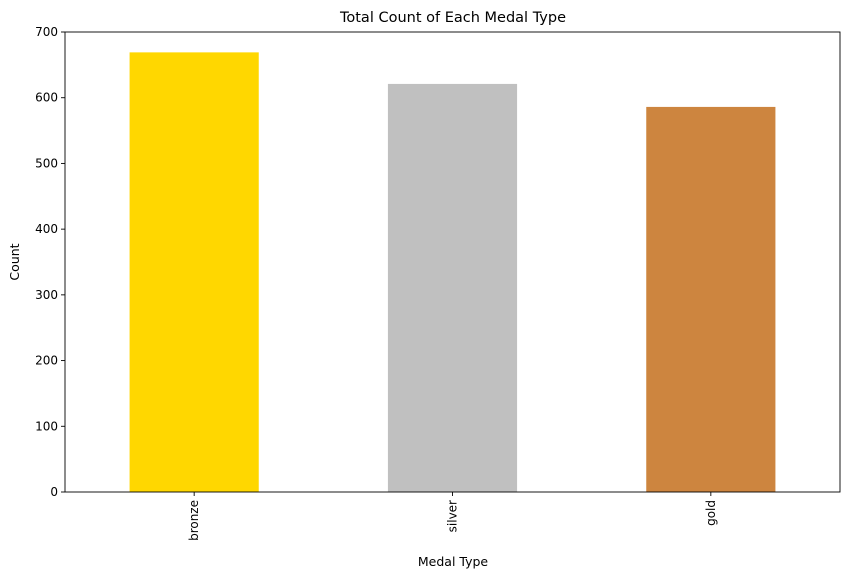  I want to click on bar-bronze, so click(194, 272).